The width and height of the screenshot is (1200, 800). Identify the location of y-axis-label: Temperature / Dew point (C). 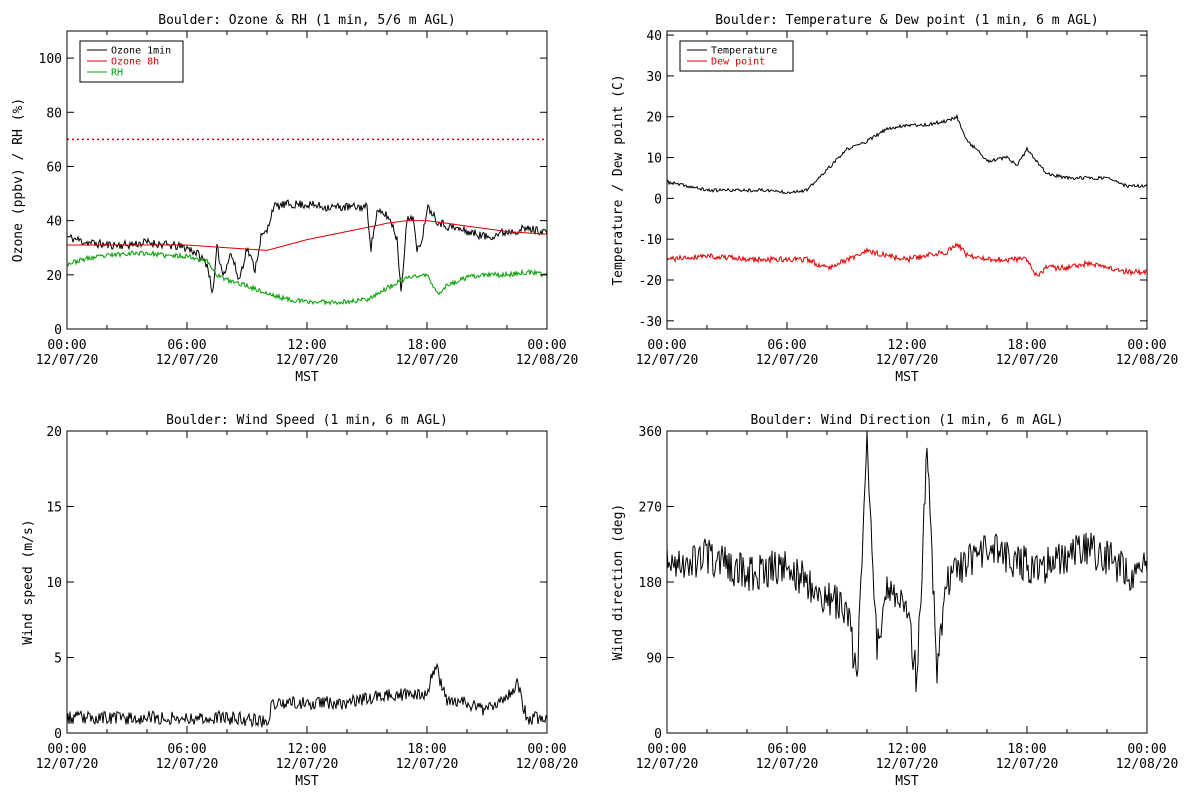
(618, 179).